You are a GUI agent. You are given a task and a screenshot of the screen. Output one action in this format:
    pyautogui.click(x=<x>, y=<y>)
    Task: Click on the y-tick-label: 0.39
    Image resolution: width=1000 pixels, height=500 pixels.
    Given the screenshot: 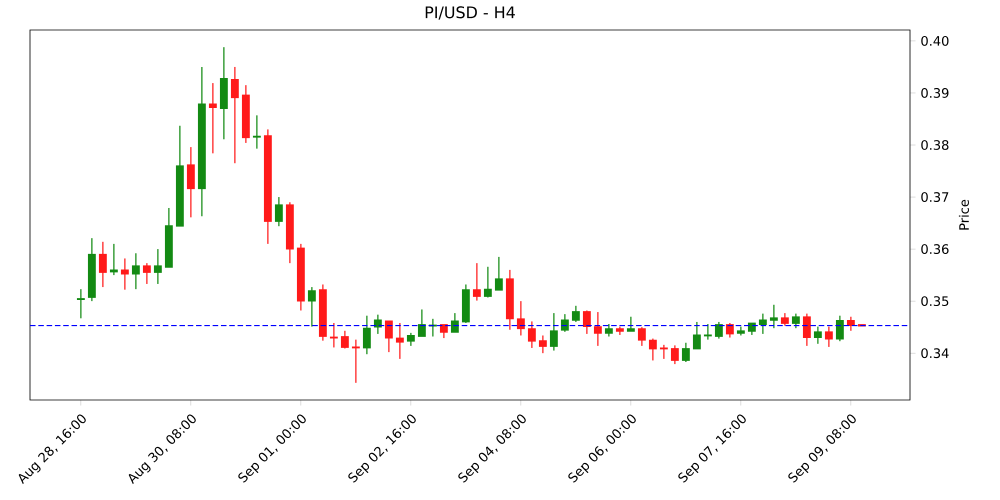 What is the action you would take?
    pyautogui.click(x=934, y=93)
    